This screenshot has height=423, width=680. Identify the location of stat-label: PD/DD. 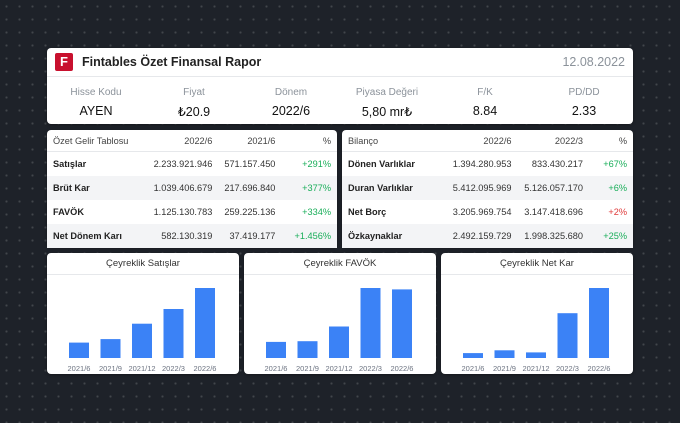
(584, 92).